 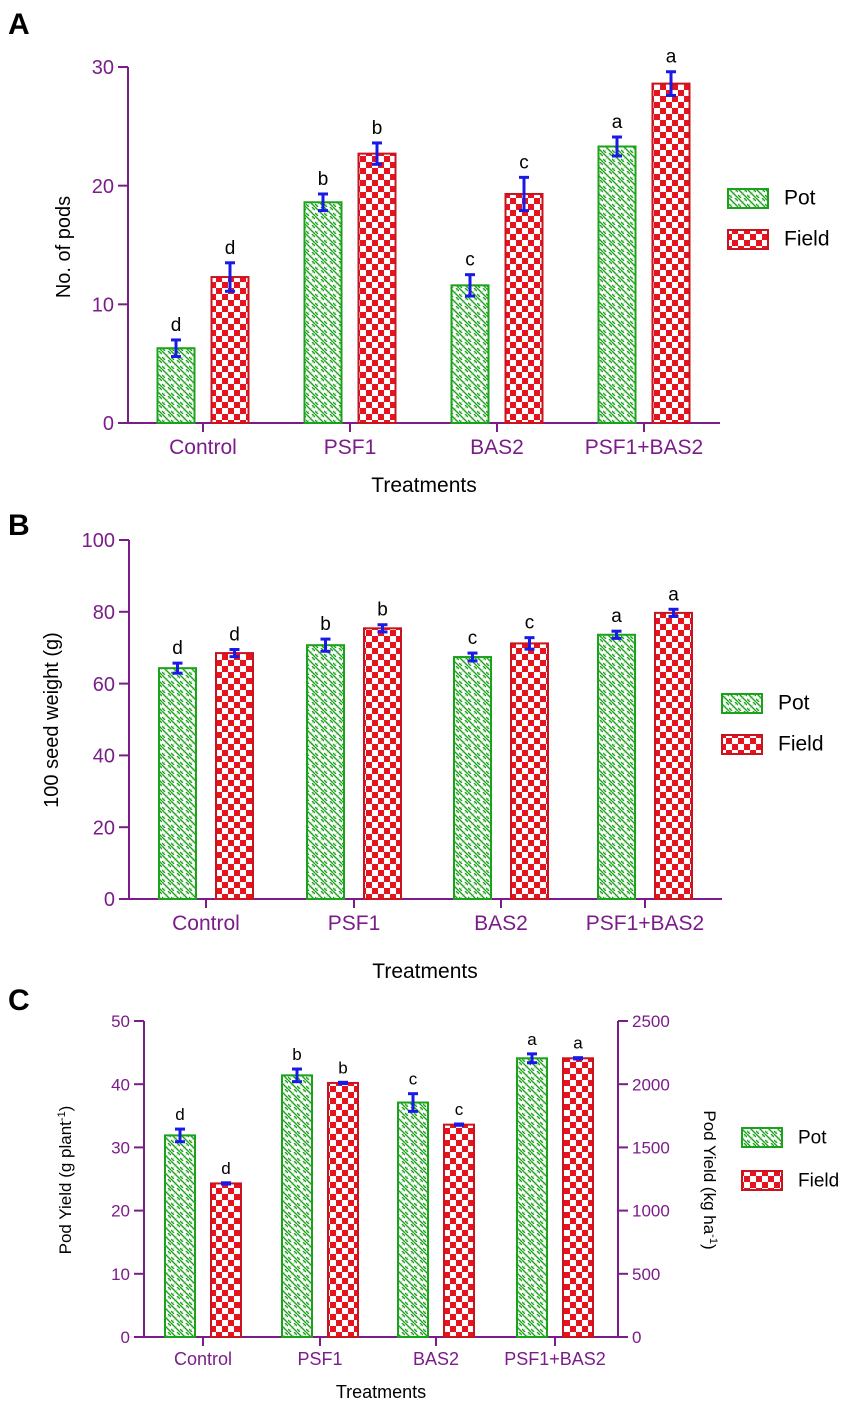 What do you see at coordinates (19, 1000) in the screenshot?
I see `panel-c-label: C` at bounding box center [19, 1000].